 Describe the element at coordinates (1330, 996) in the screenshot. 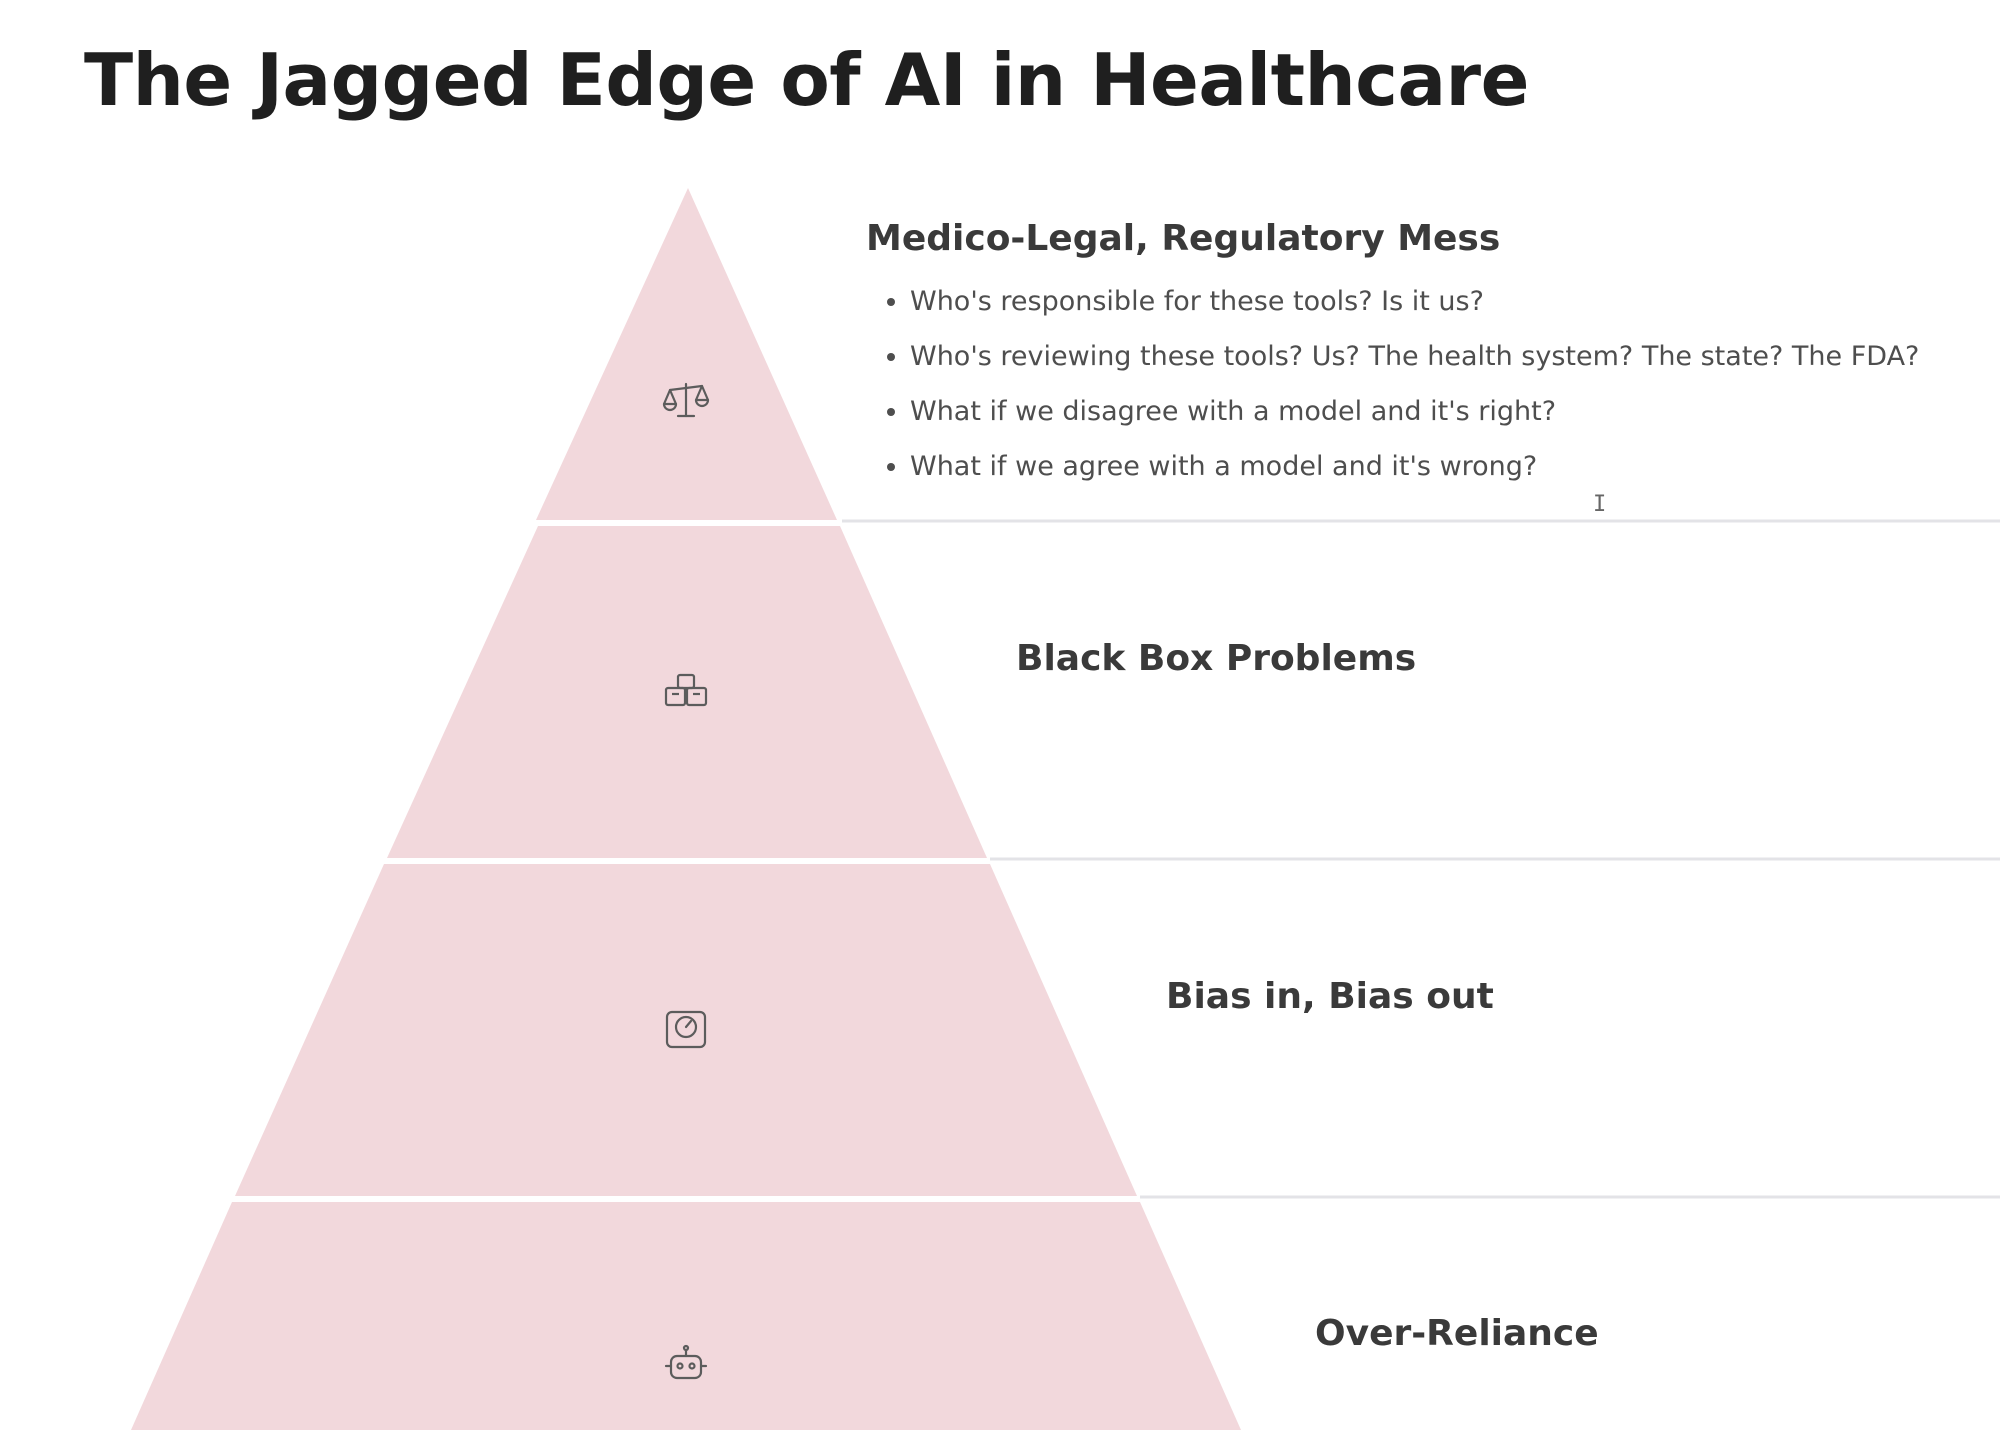

I see `tier-title-bias: Bias in, Bias out` at that location.